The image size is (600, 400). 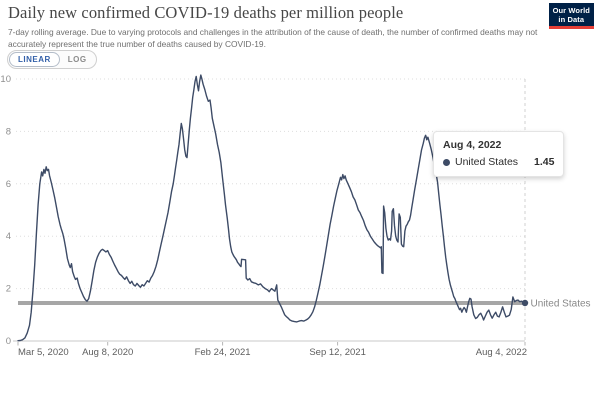 I want to click on x-axis-tick-label: Aug 8, 2020, so click(x=107, y=352).